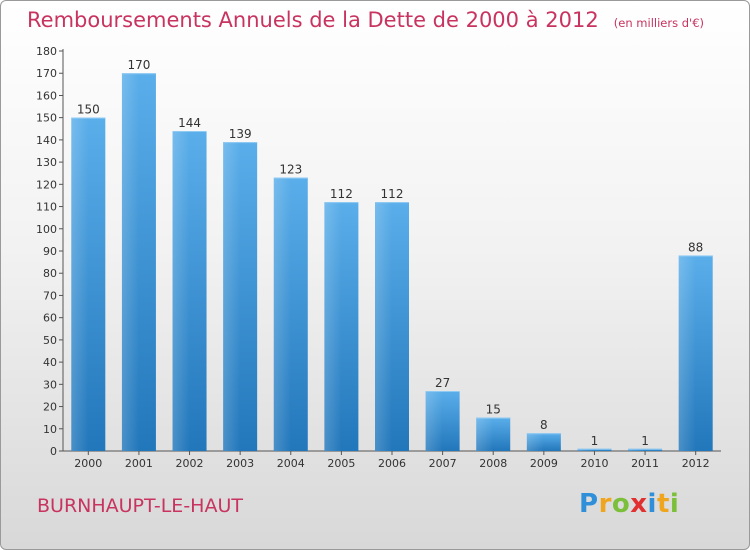 This screenshot has height=550, width=750. What do you see at coordinates (493, 410) in the screenshot?
I see `data-label: 15` at bounding box center [493, 410].